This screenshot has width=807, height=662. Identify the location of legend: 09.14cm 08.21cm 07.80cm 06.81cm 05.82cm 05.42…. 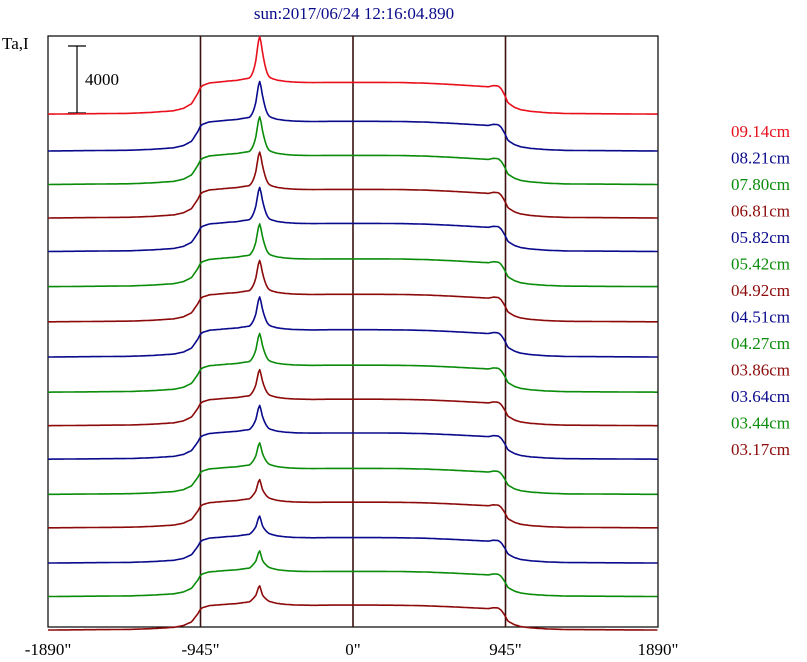
(760, 290).